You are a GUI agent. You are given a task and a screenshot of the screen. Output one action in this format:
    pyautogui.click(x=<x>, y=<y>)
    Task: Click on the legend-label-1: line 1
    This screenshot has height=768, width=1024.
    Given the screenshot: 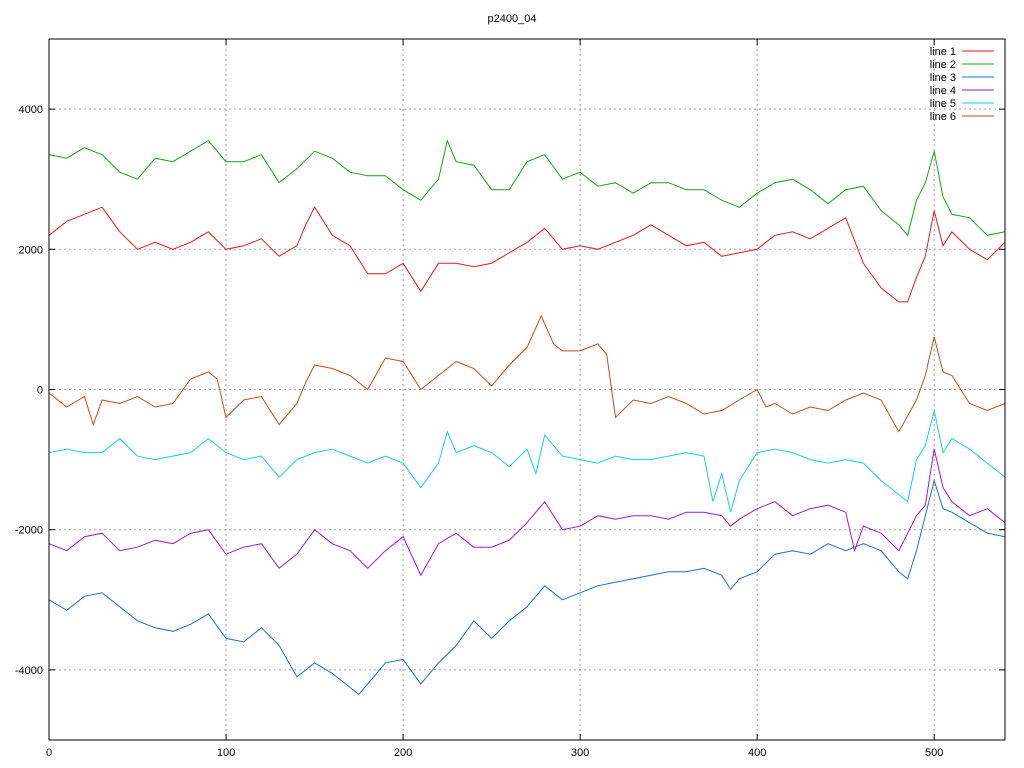 What is the action you would take?
    pyautogui.click(x=943, y=52)
    